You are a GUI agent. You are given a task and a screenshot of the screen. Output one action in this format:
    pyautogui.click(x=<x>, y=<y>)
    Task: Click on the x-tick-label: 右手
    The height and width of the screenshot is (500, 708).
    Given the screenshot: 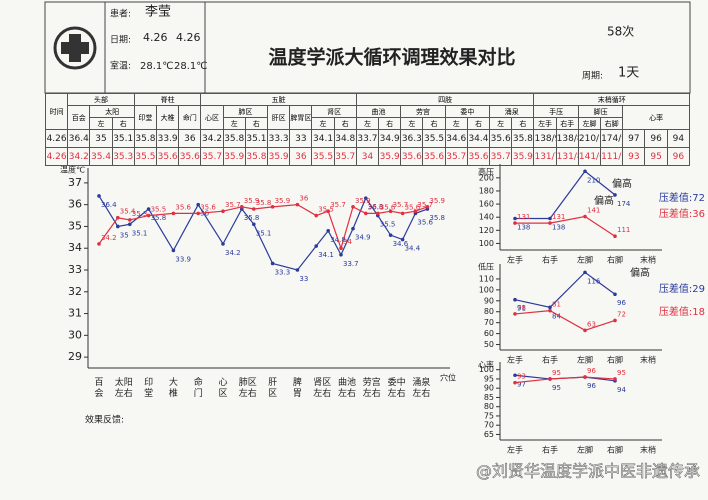 What is the action you would take?
    pyautogui.click(x=550, y=260)
    